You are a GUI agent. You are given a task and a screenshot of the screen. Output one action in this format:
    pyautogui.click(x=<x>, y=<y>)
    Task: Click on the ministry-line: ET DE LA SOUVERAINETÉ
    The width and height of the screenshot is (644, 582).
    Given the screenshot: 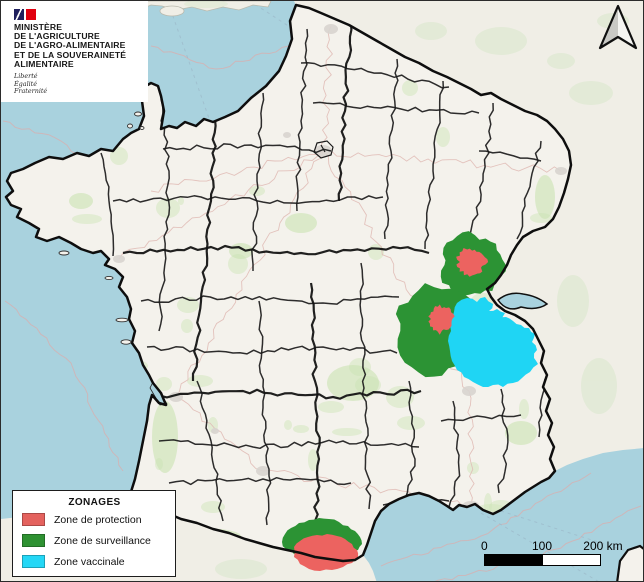 What is the action you would take?
    pyautogui.click(x=70, y=54)
    